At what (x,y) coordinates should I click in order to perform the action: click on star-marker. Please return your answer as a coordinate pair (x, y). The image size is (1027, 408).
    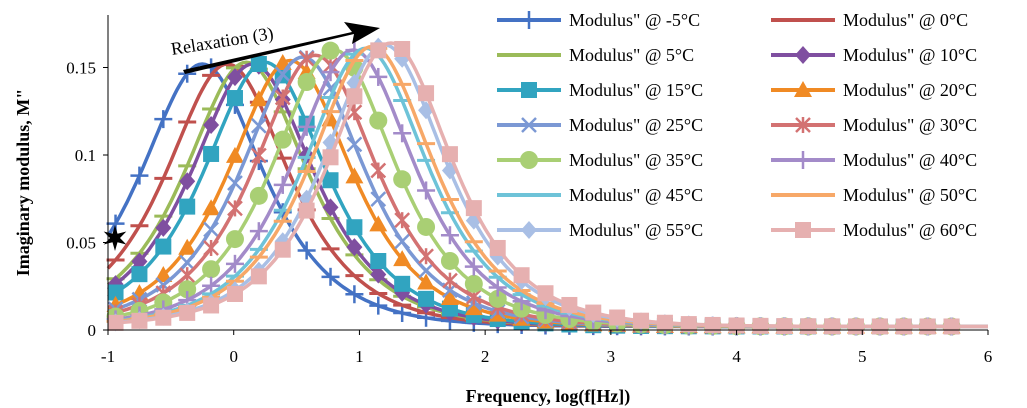
    Looking at the image, I should click on (115, 238).